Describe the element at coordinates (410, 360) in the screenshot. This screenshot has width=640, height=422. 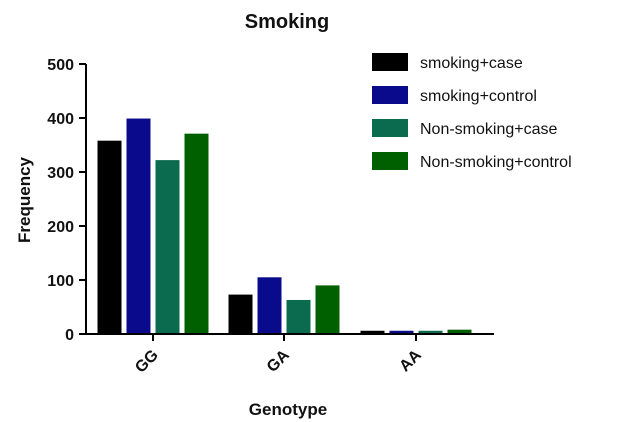
I see `x-category-label: AA` at that location.